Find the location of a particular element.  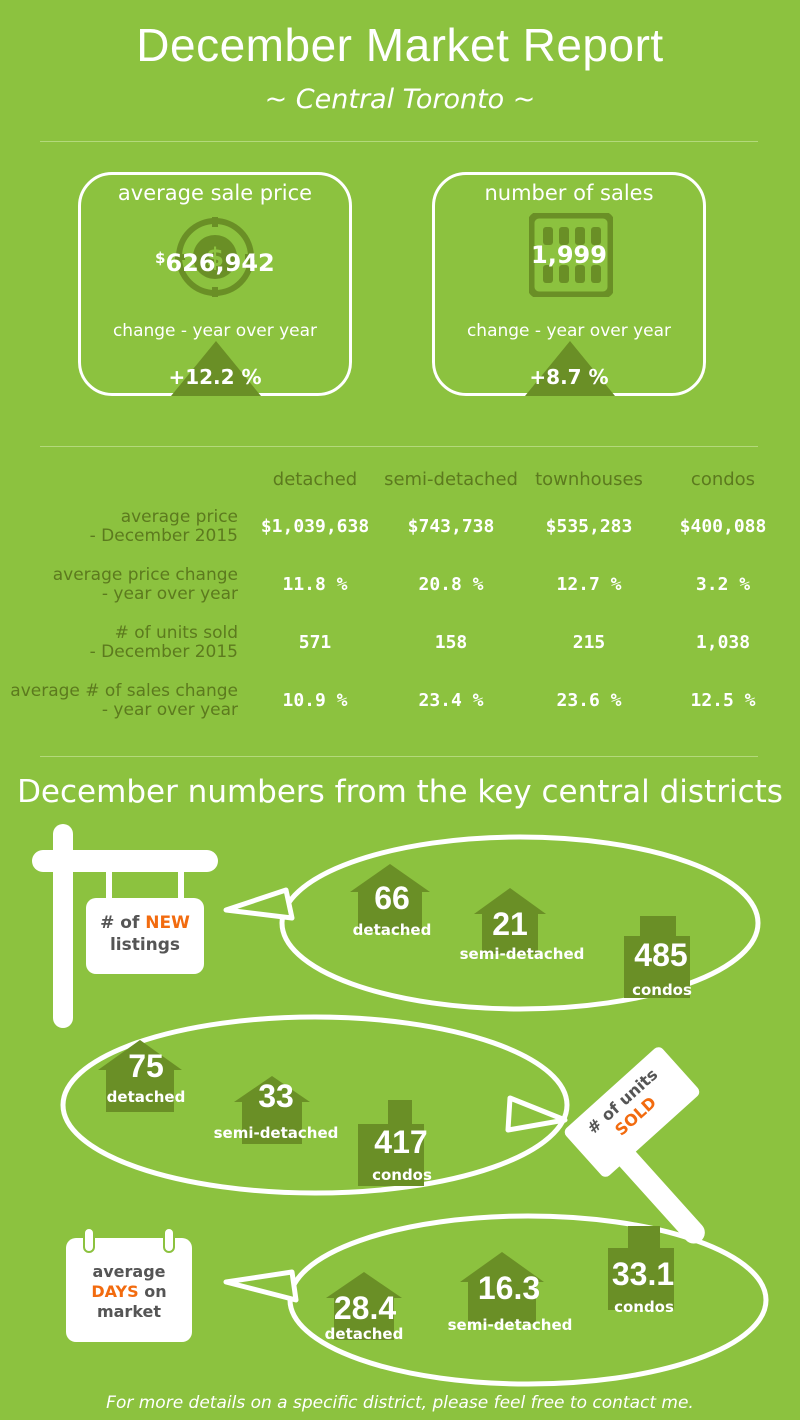

sold-condos-value: 417 is located at coordinates (401, 1142).